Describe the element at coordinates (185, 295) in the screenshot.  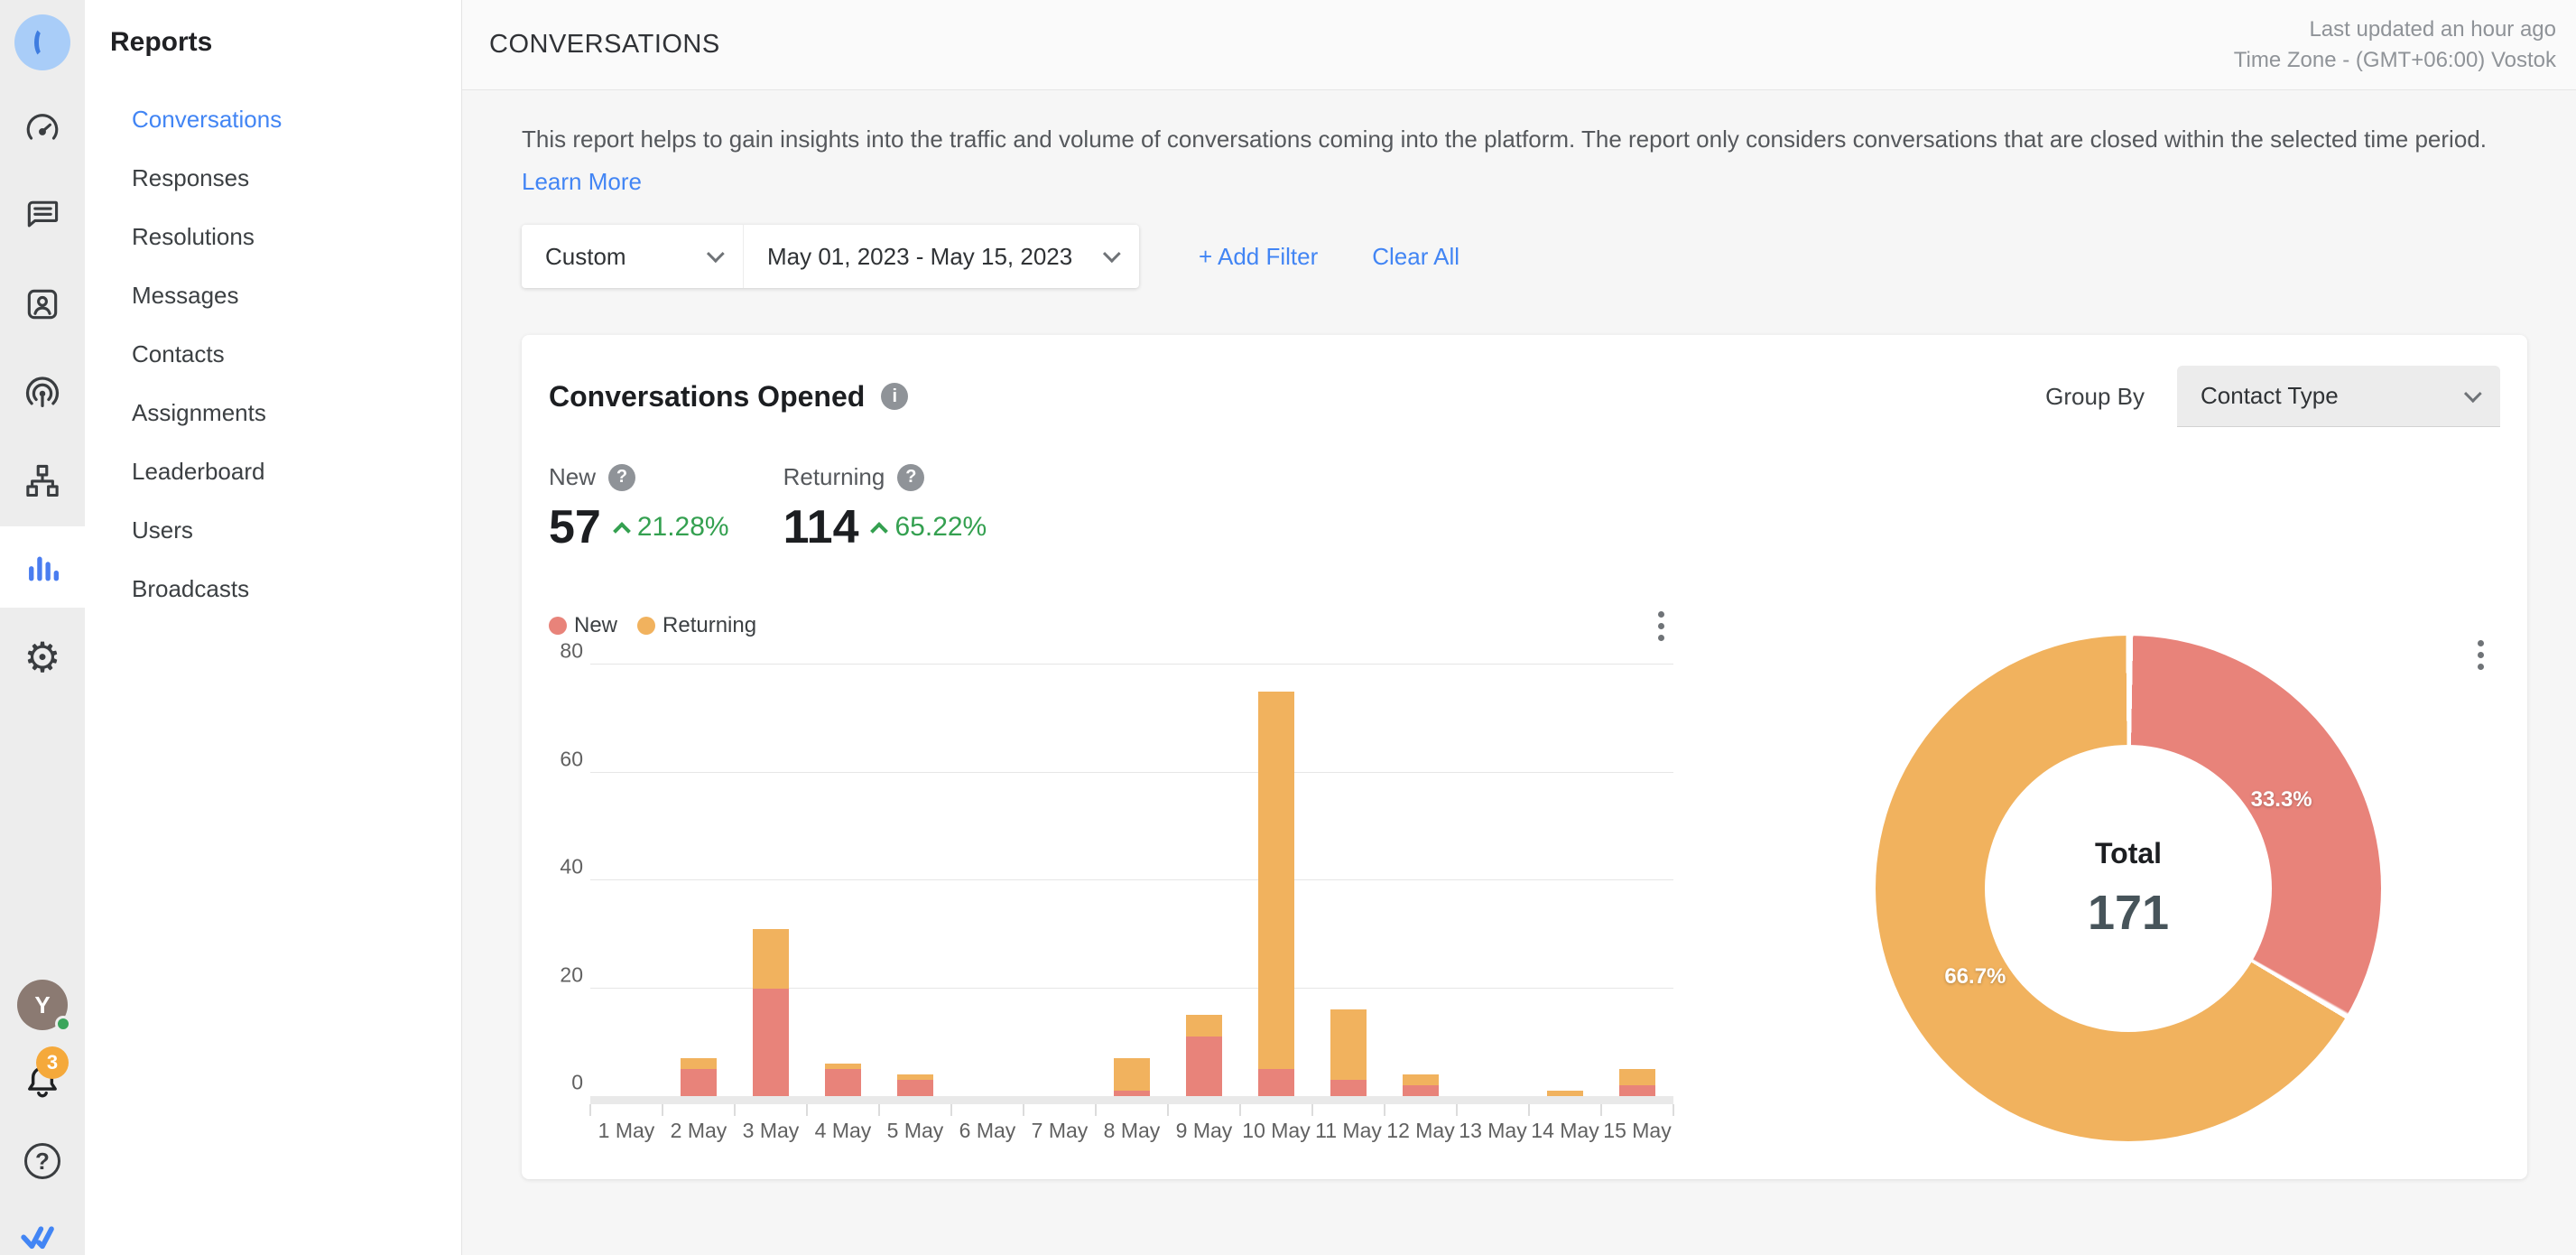
I see `sidebar-item-messages: Messages` at that location.